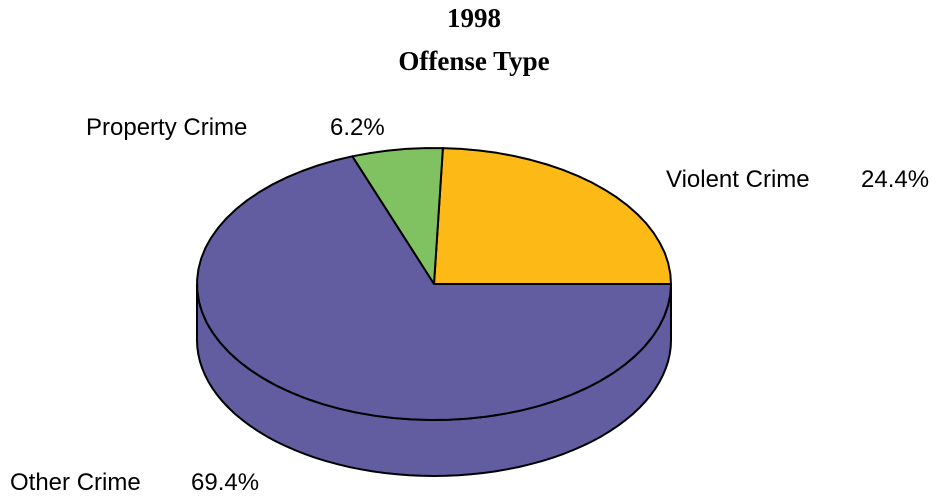 The image size is (948, 498). I want to click on slice-property-crime, so click(397, 216).